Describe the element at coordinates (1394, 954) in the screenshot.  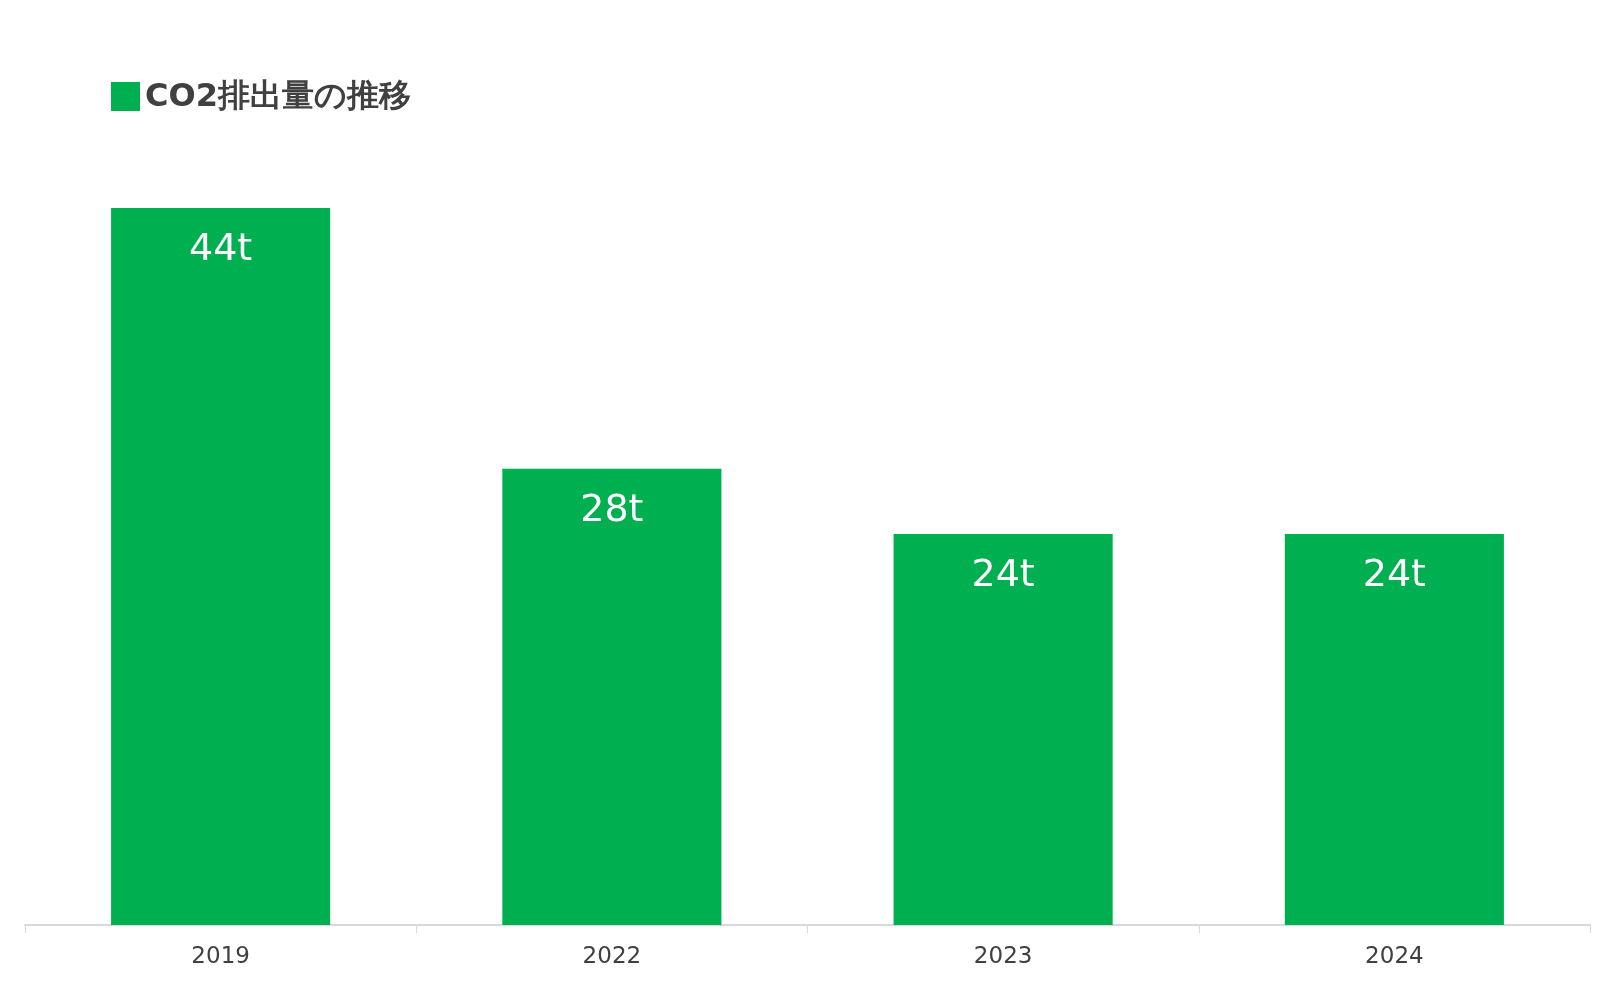
I see `x-tick-label: 2024` at that location.